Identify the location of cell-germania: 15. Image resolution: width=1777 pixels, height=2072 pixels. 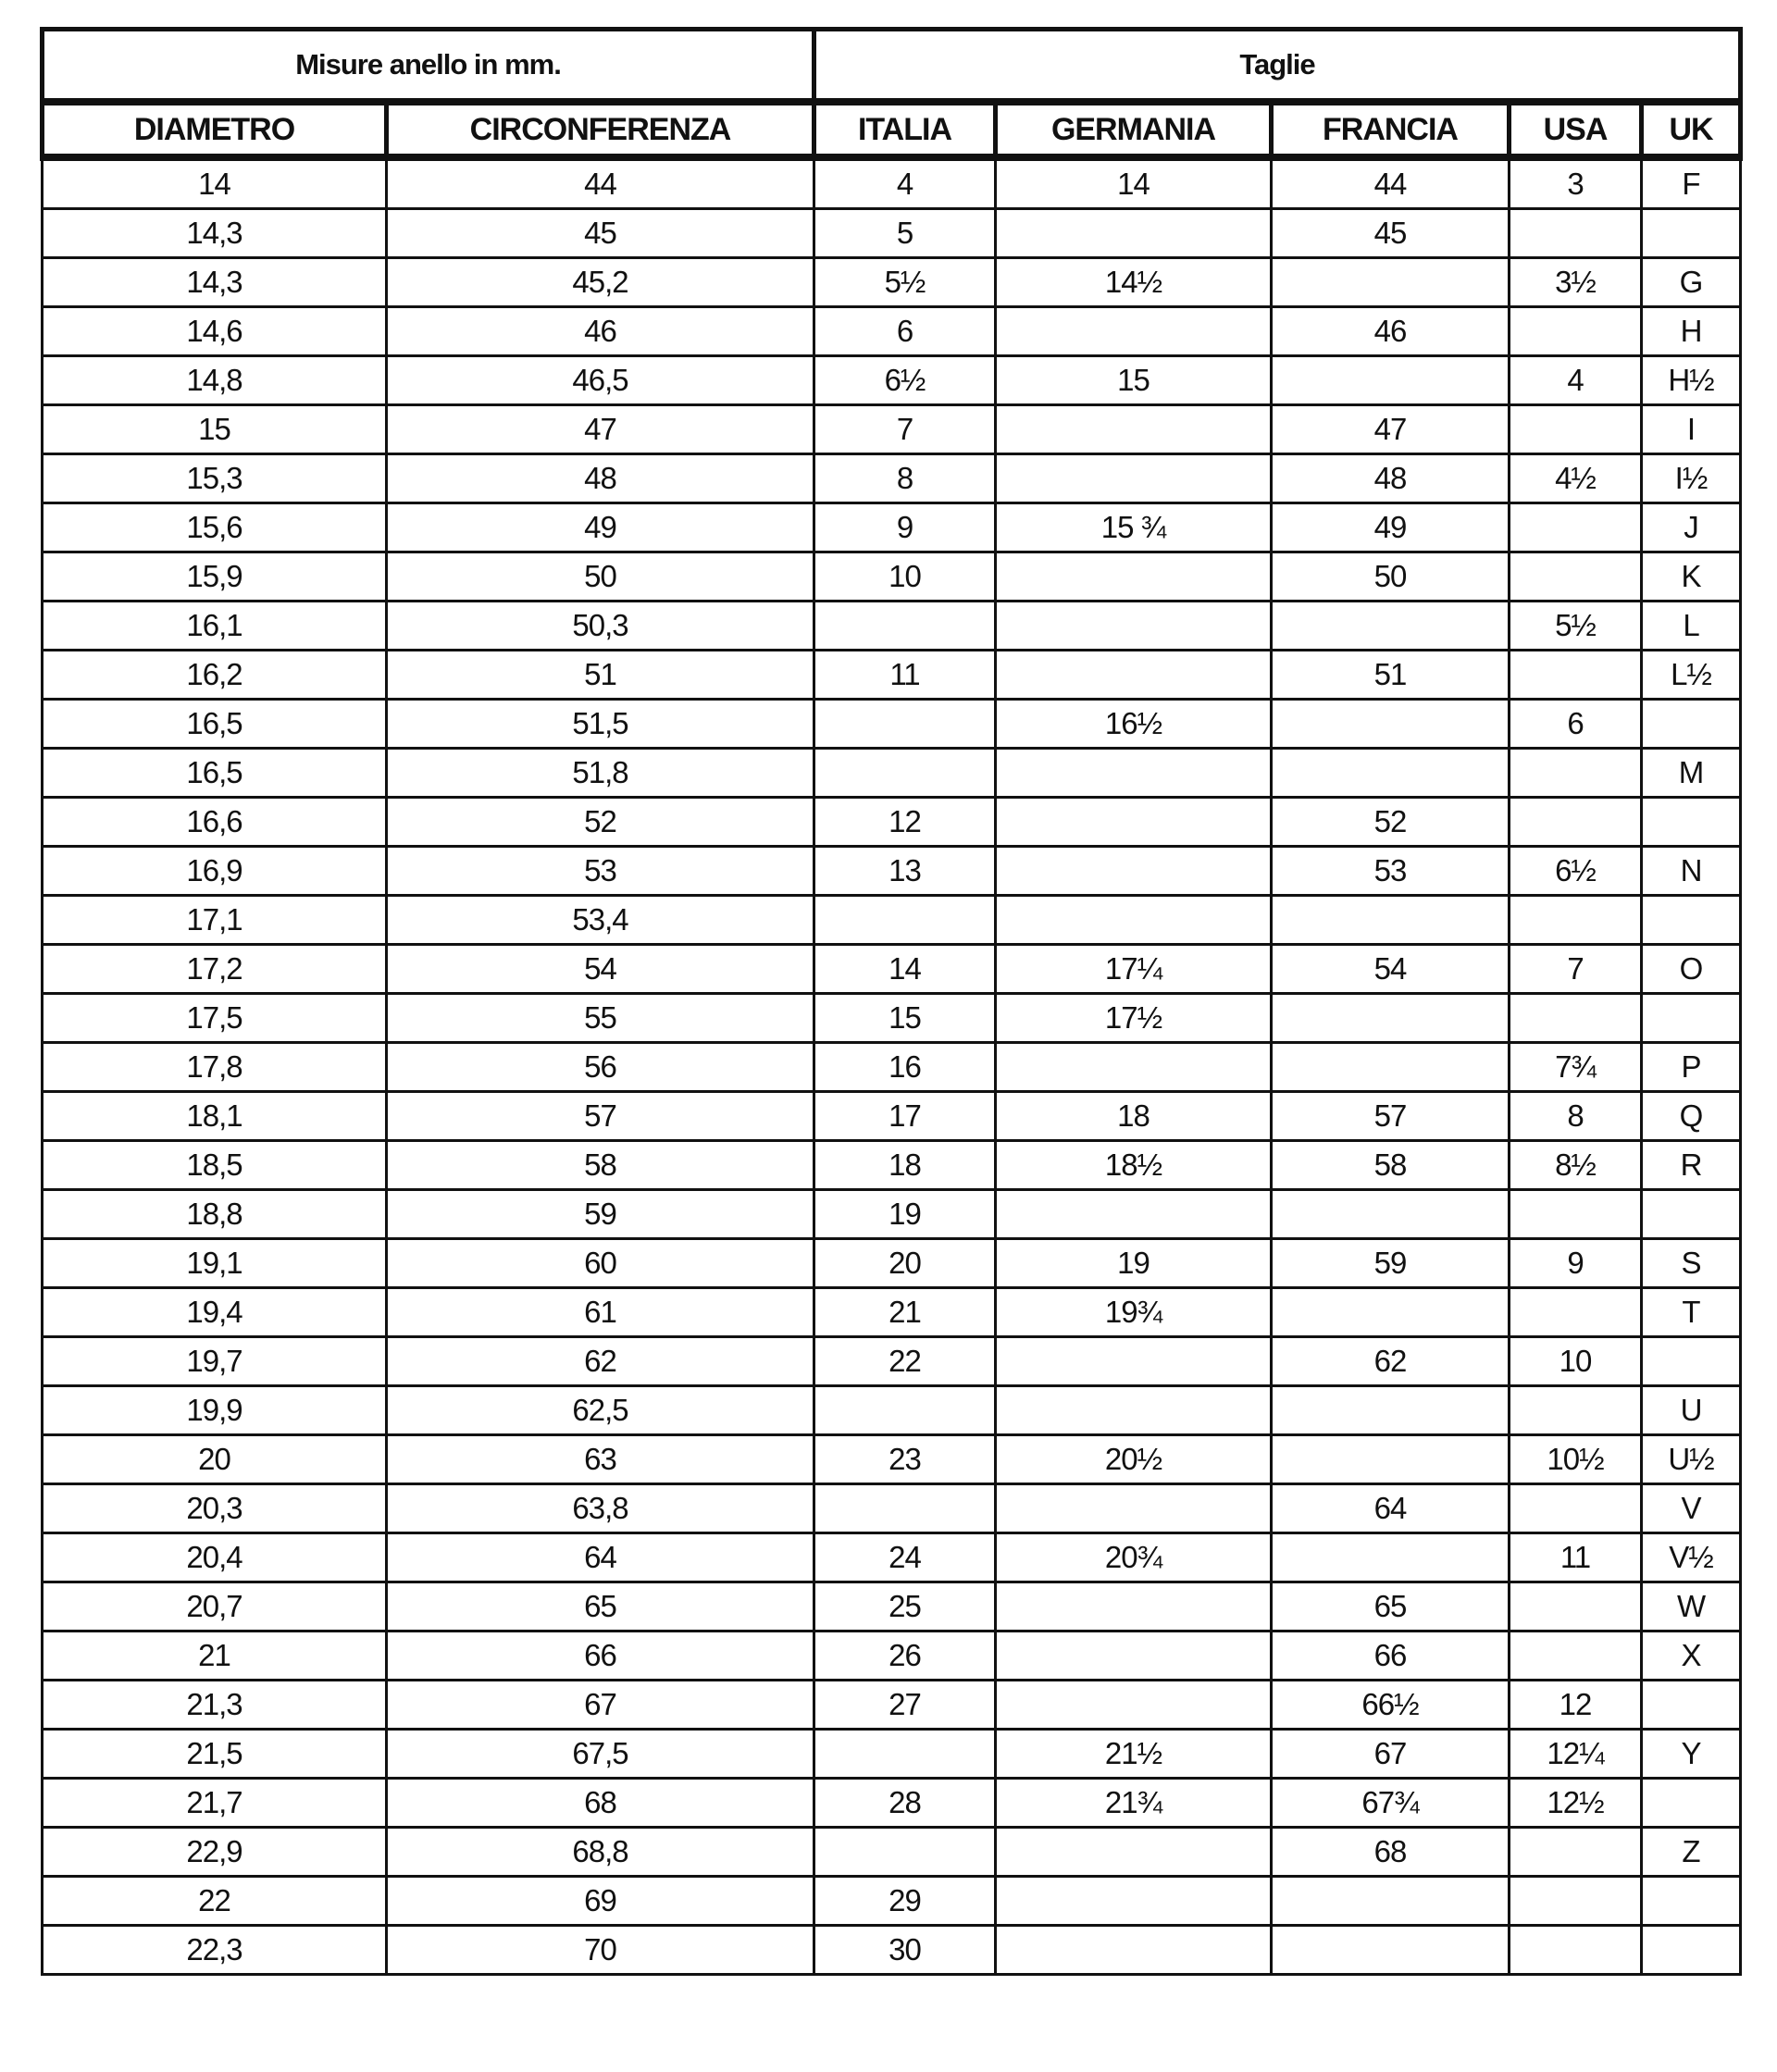
(1133, 380).